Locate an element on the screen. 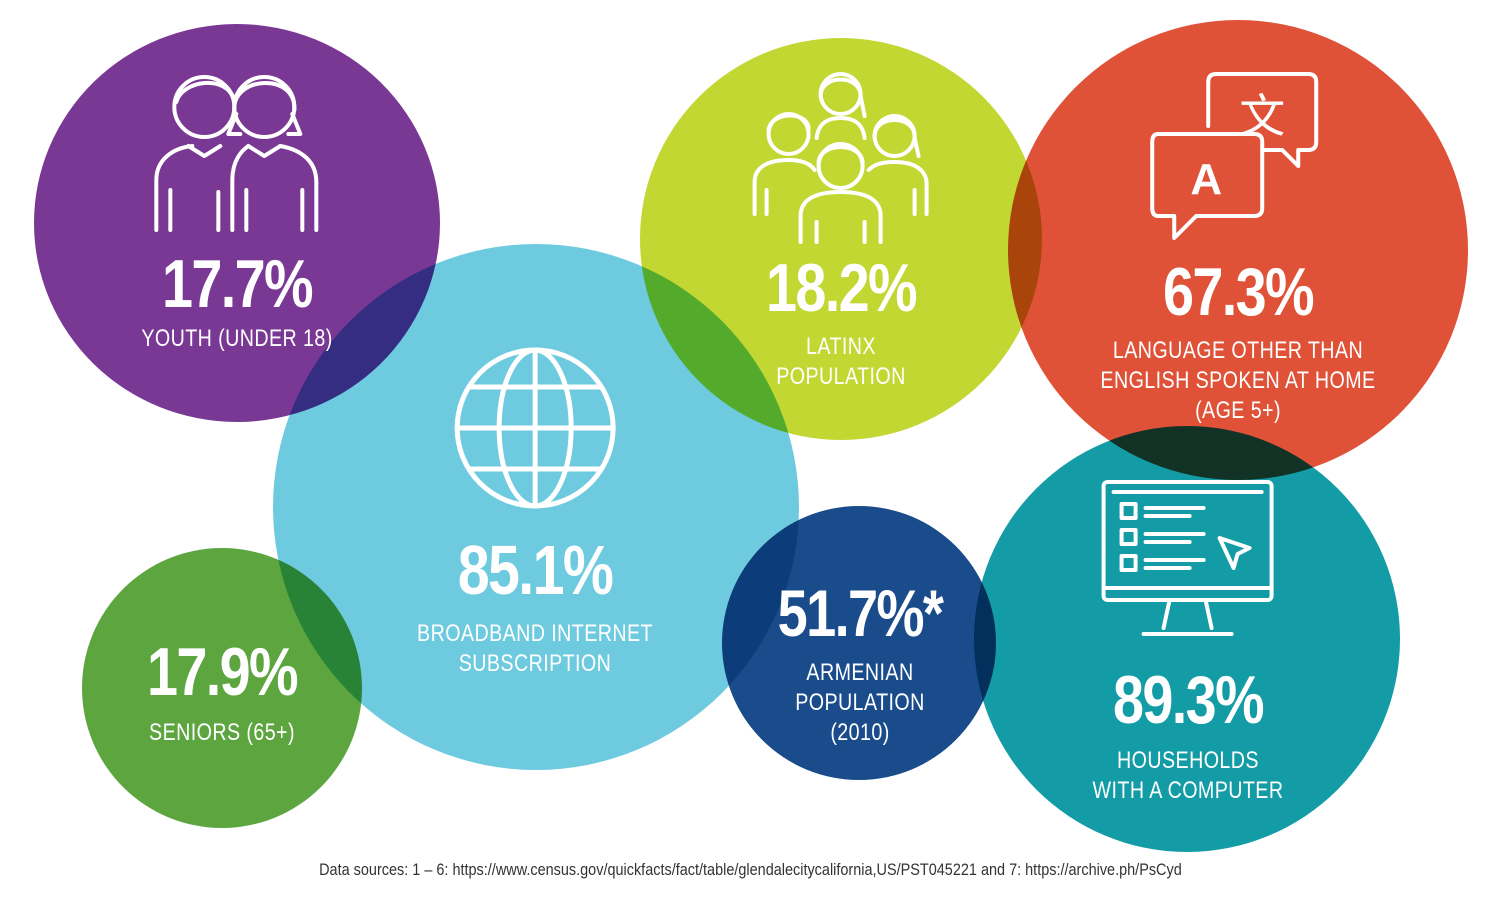 This screenshot has width=1500, height=898. broadband-label-line-1: BROADBAND INTERNET is located at coordinates (535, 633).